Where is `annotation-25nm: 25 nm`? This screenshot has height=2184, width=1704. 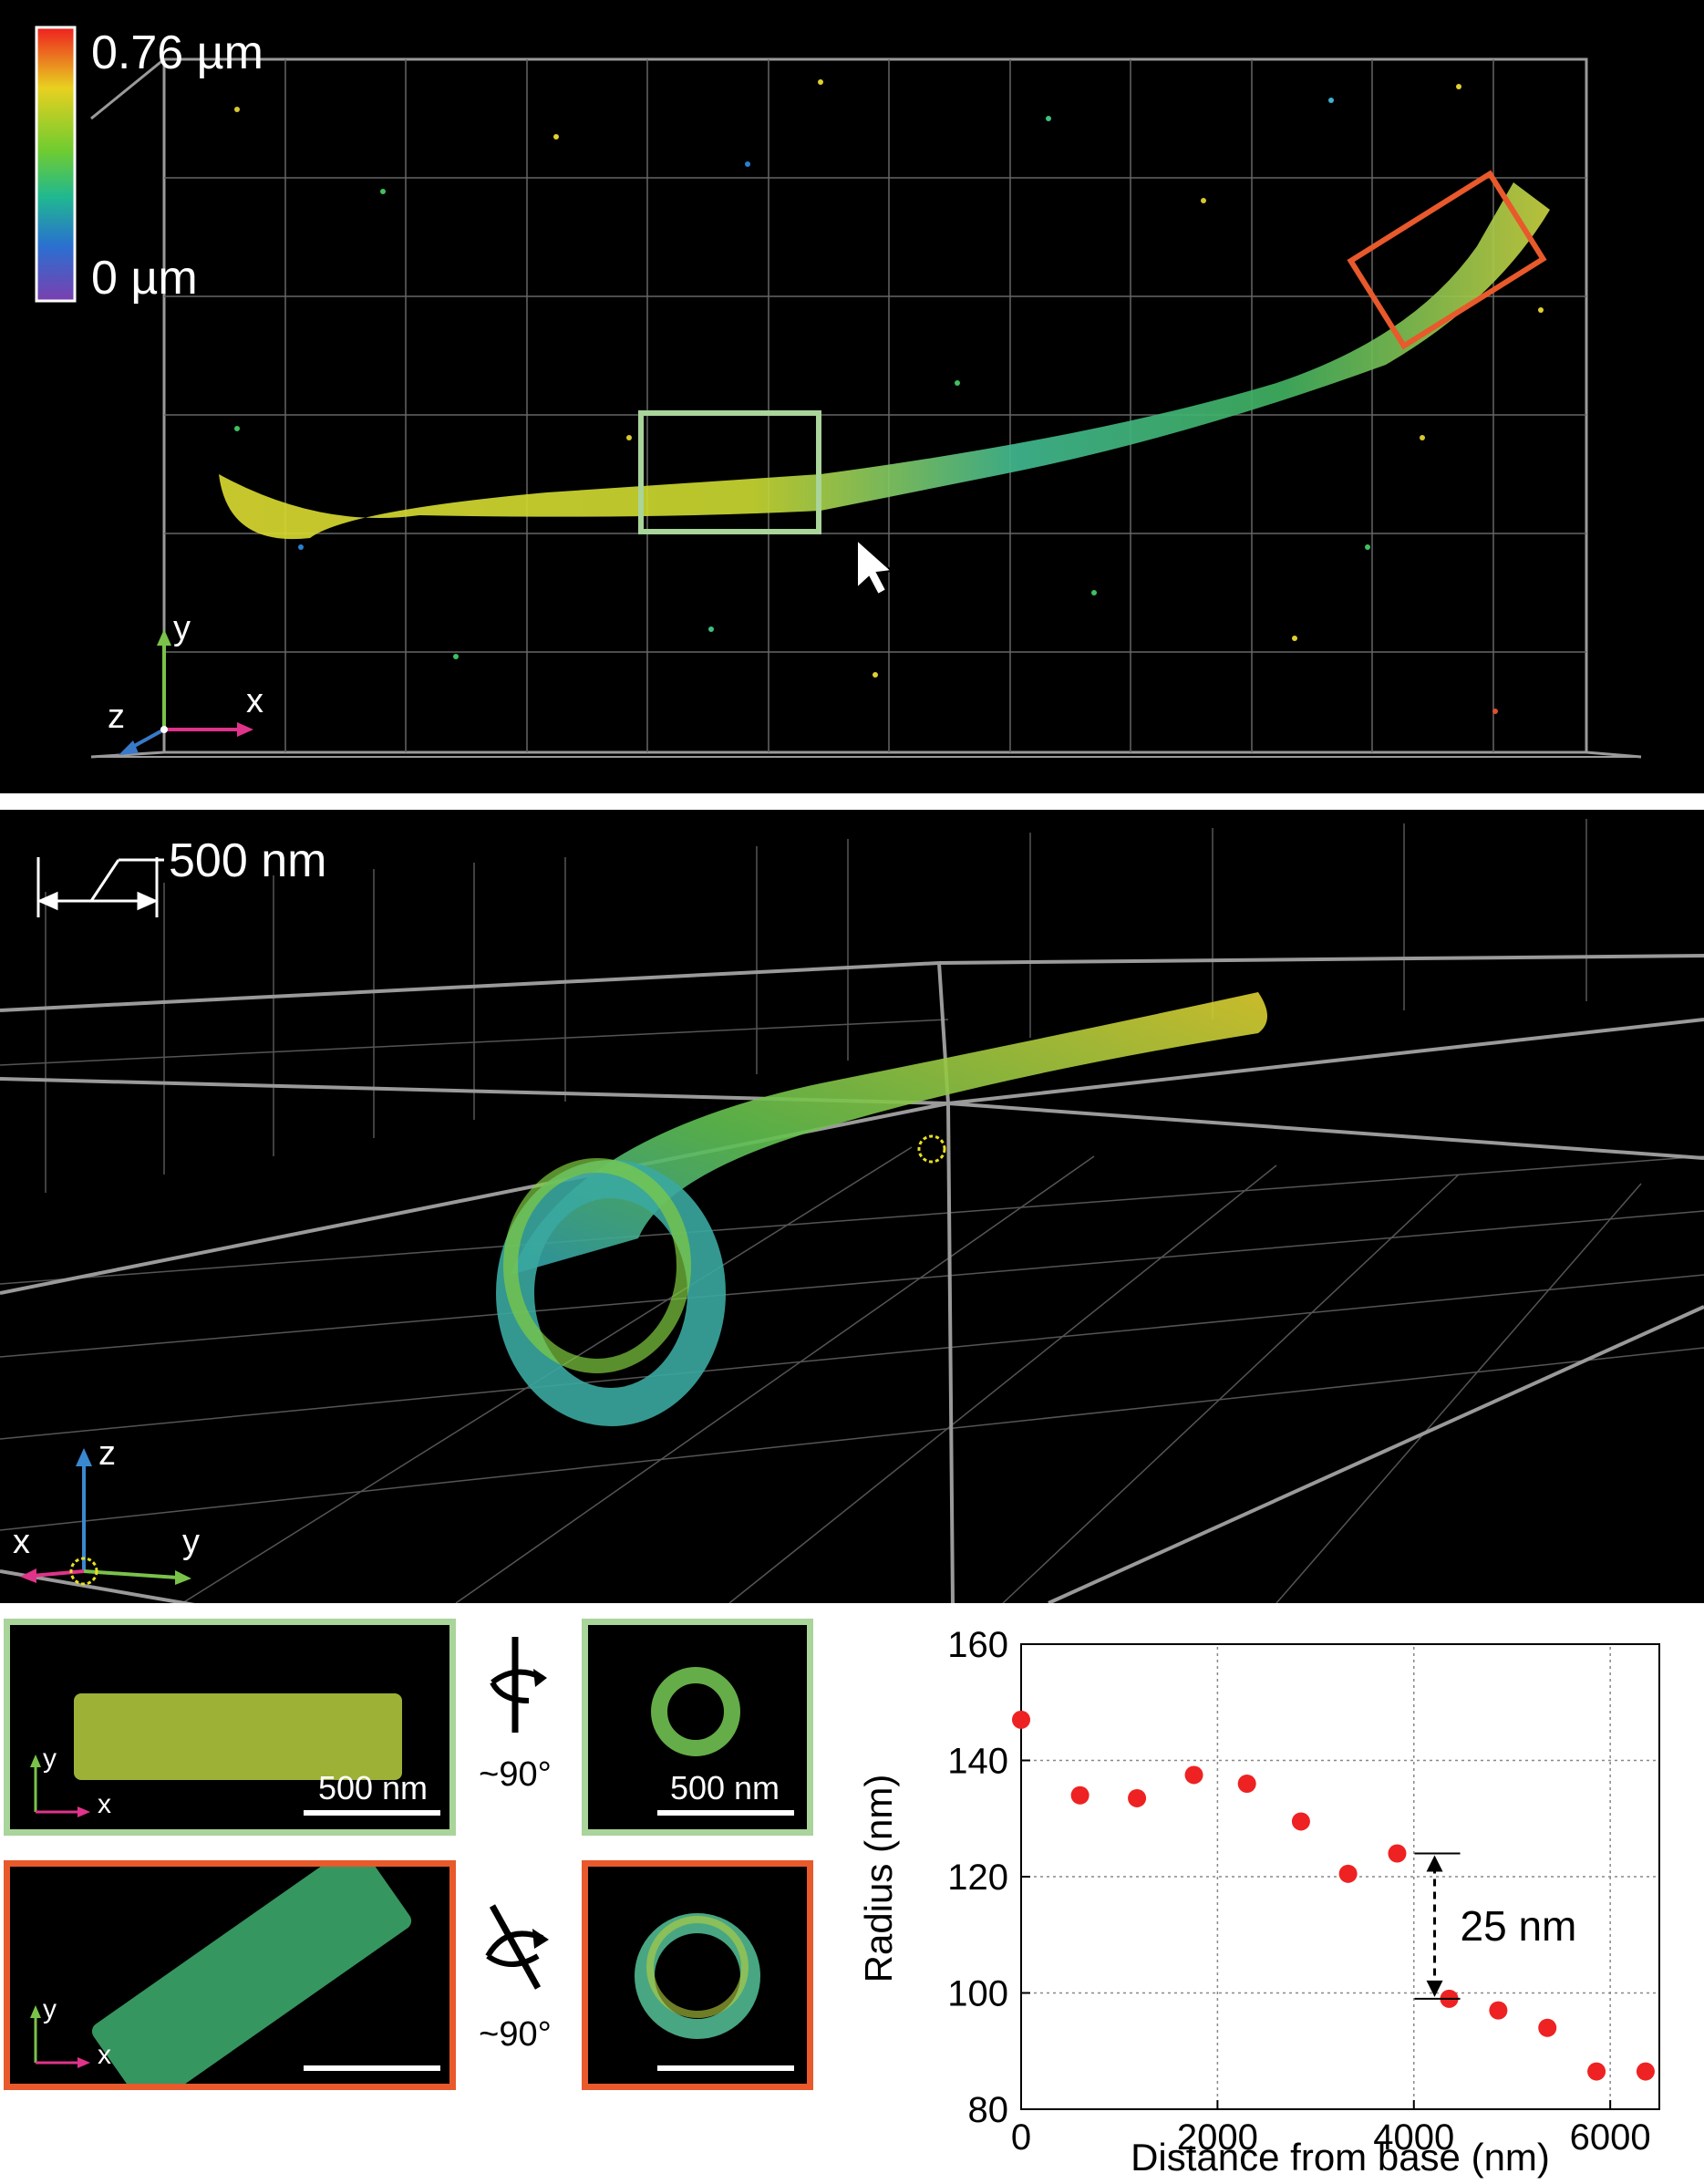
annotation-25nm: 25 nm is located at coordinates (1495, 1926).